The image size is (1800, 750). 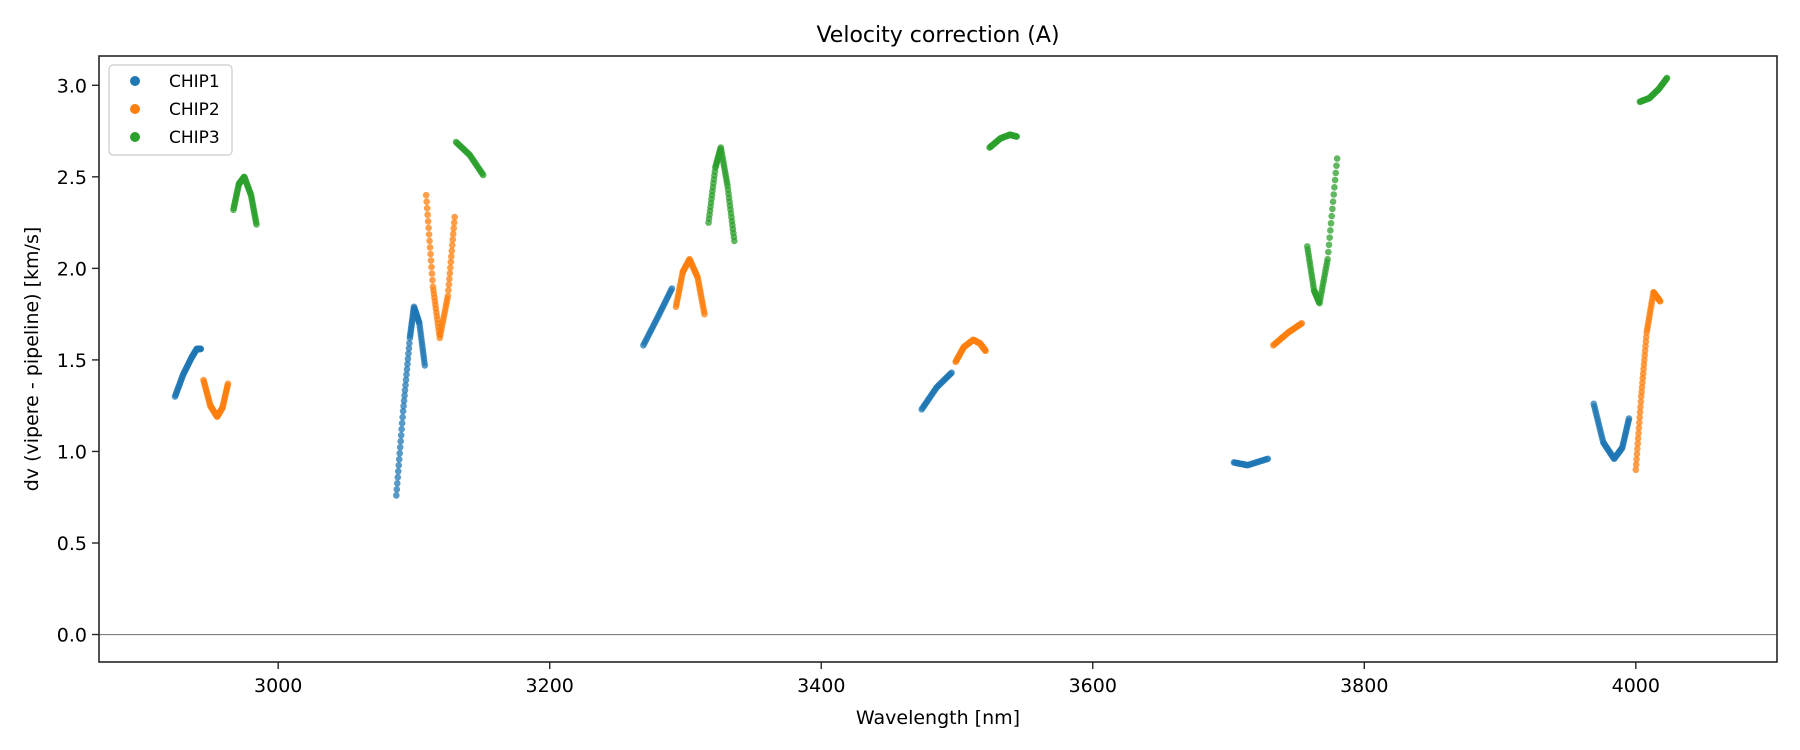 I want to click on x-axis-label: Wavelength [nm], so click(x=938, y=718).